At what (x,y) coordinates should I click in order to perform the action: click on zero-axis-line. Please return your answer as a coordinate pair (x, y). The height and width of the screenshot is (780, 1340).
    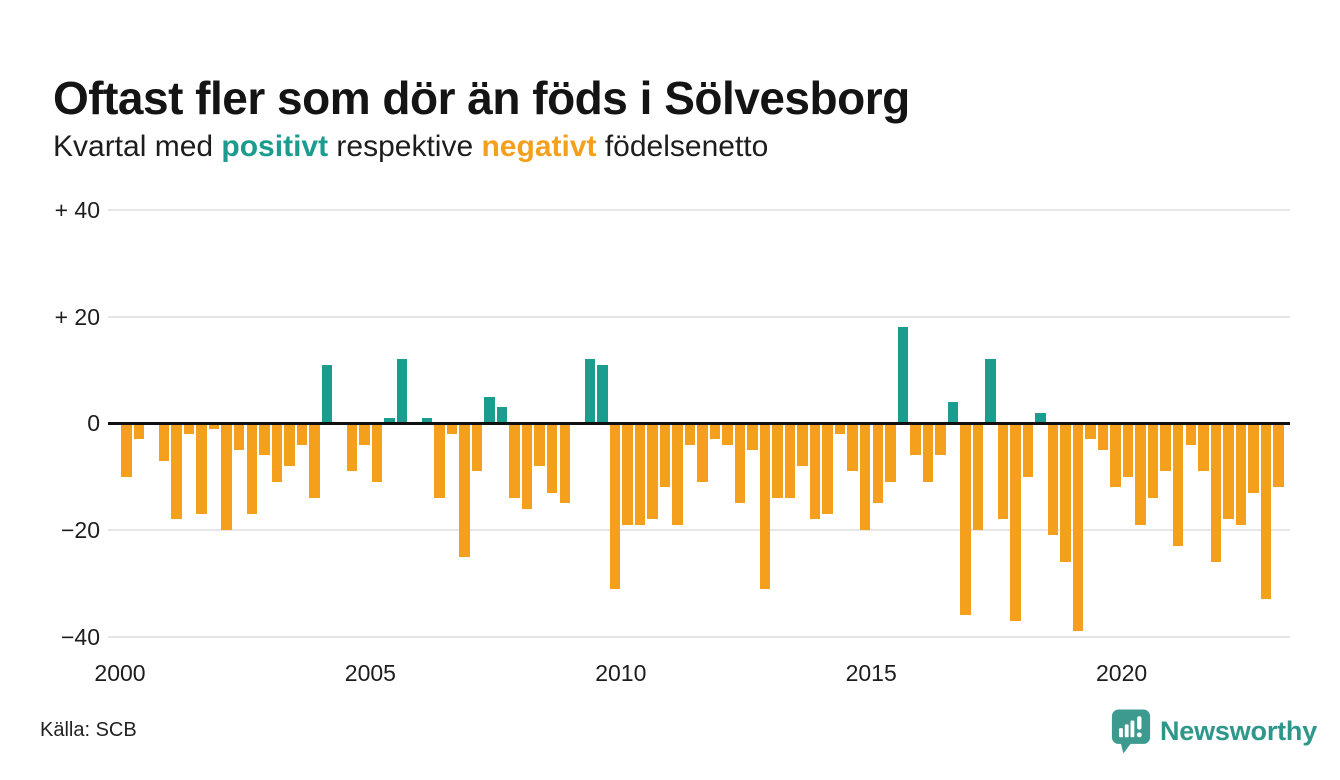
    Looking at the image, I should click on (699, 423).